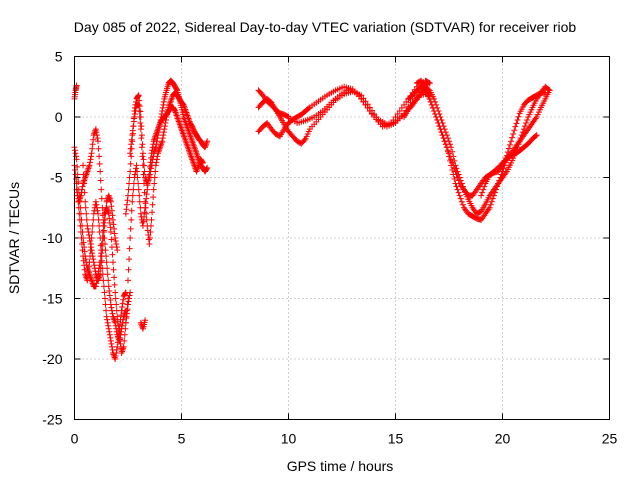  Describe the element at coordinates (454, 179) in the screenshot. I see `data-point-arc-n` at that location.